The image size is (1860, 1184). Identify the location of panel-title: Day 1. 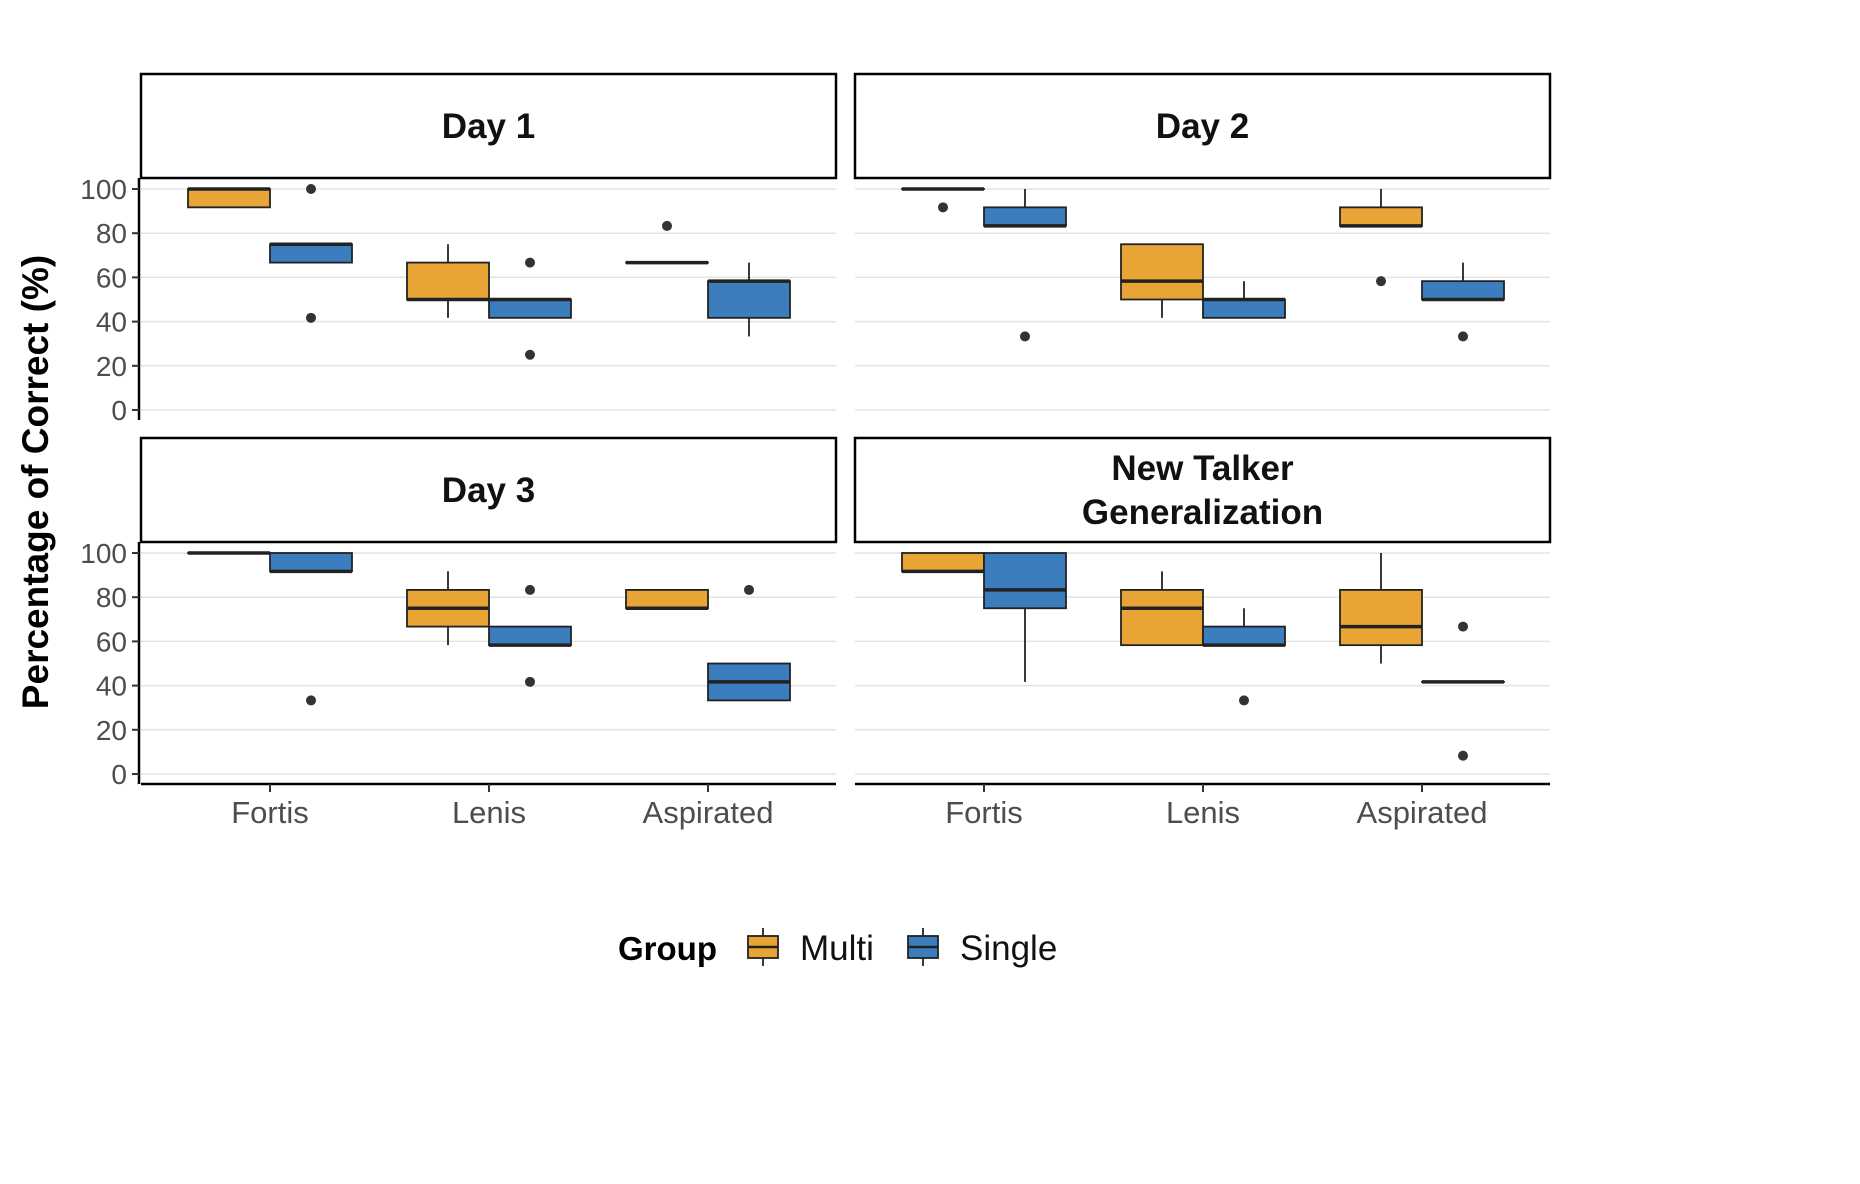
(488, 126).